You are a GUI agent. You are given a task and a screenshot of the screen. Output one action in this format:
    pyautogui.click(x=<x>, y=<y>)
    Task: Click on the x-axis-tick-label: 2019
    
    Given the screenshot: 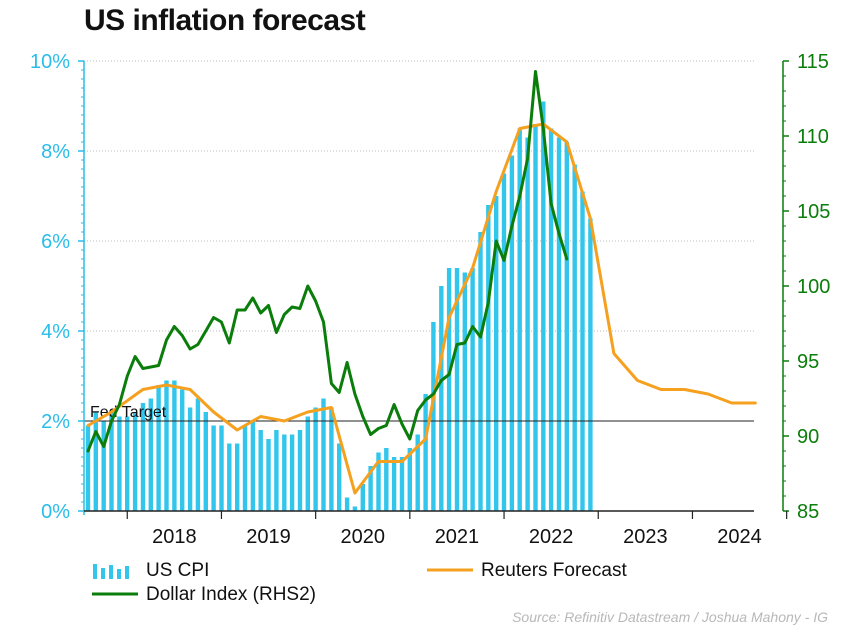 What is the action you would take?
    pyautogui.click(x=268, y=537)
    